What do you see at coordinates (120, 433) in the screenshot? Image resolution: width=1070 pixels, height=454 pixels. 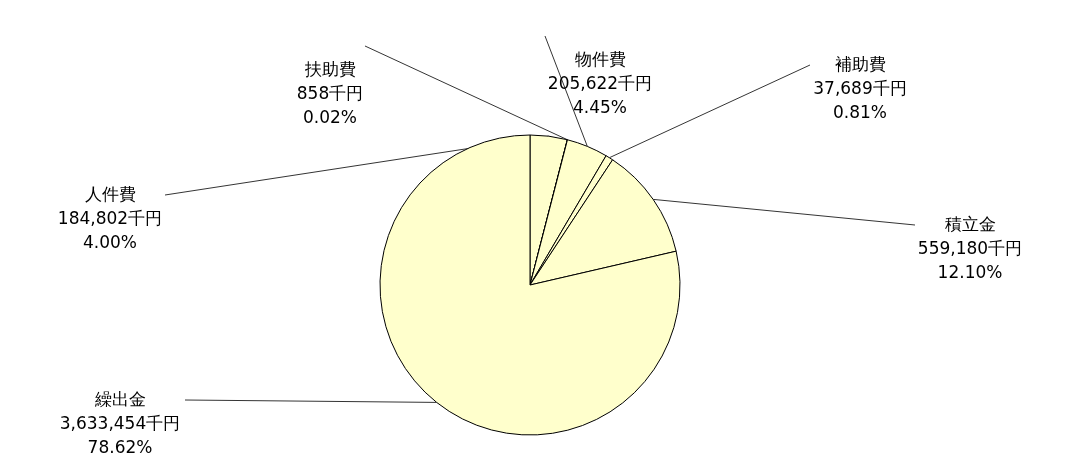 I see `data-label: 3,633,454千円 78.62%` at bounding box center [120, 433].